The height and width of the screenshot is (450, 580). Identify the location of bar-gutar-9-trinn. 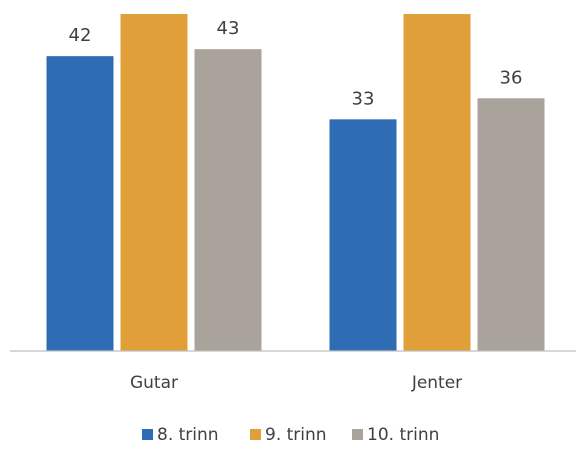
(154, 182).